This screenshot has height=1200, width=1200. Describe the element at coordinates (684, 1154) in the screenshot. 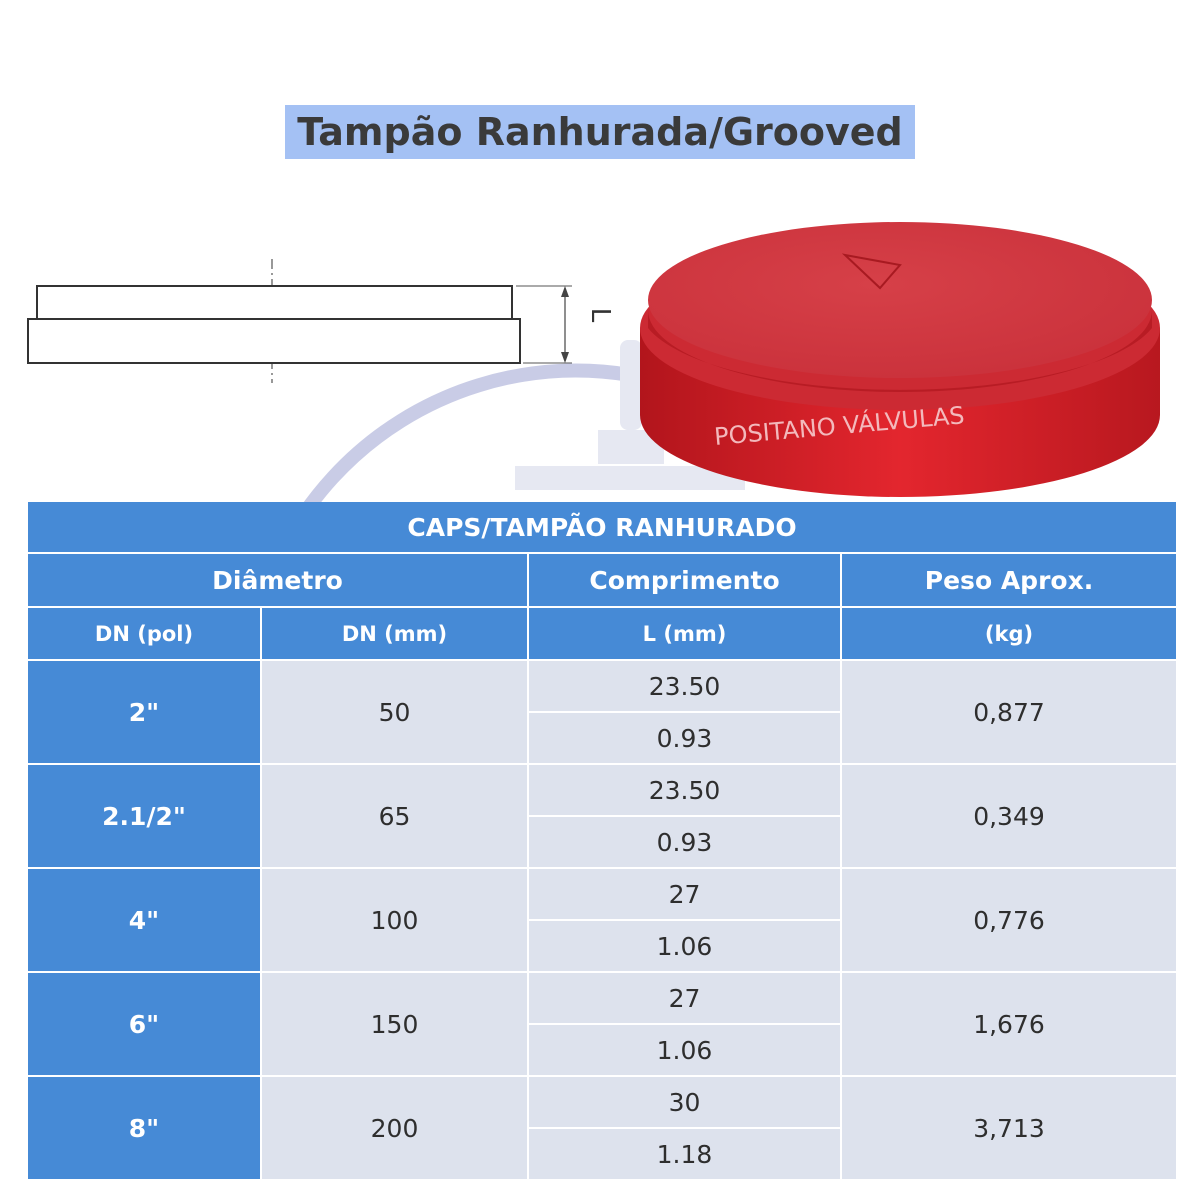

I see `table-row-length-in: 1.18` at that location.